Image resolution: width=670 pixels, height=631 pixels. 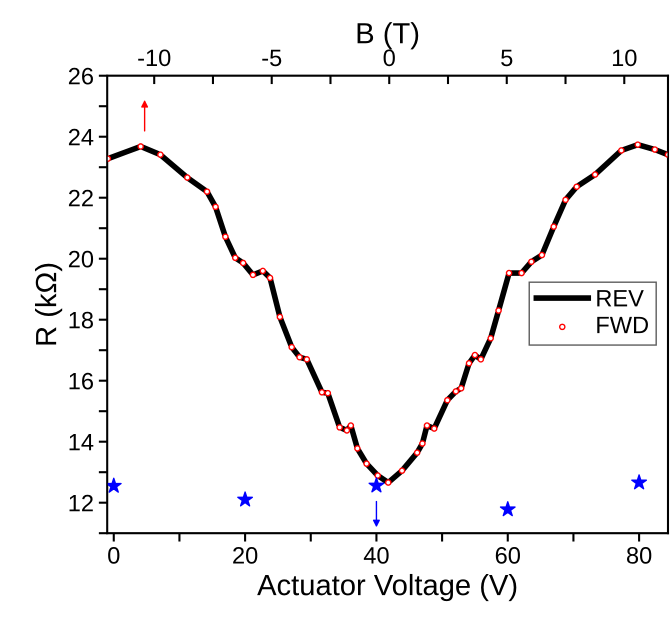 What do you see at coordinates (80, 76) in the screenshot?
I see `y-tick-label: 26` at bounding box center [80, 76].